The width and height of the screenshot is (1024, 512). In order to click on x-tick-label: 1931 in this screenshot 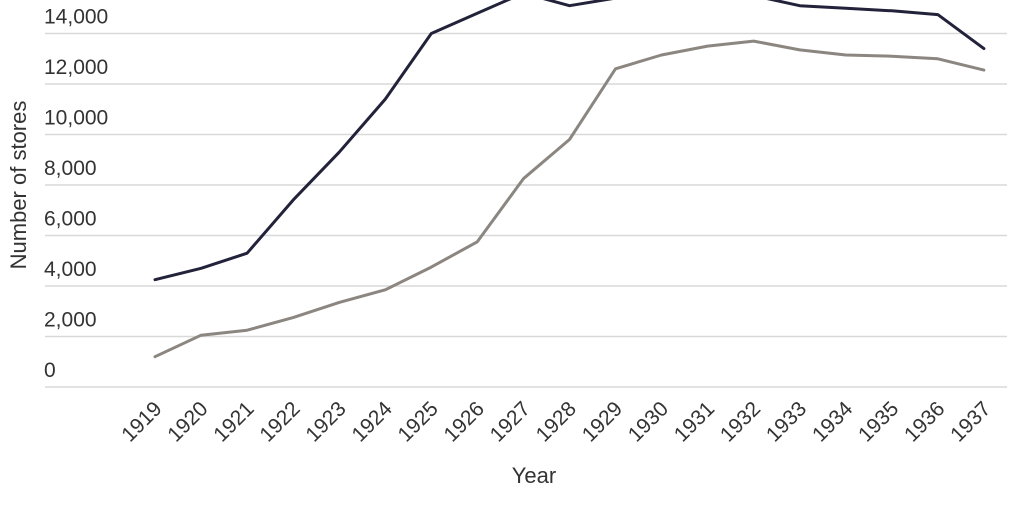, I will do `click(694, 421)`.